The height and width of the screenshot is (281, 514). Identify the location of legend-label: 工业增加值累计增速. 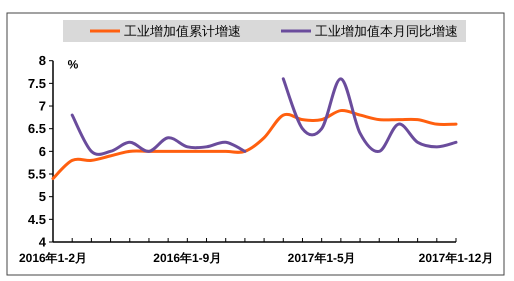
(182, 31).